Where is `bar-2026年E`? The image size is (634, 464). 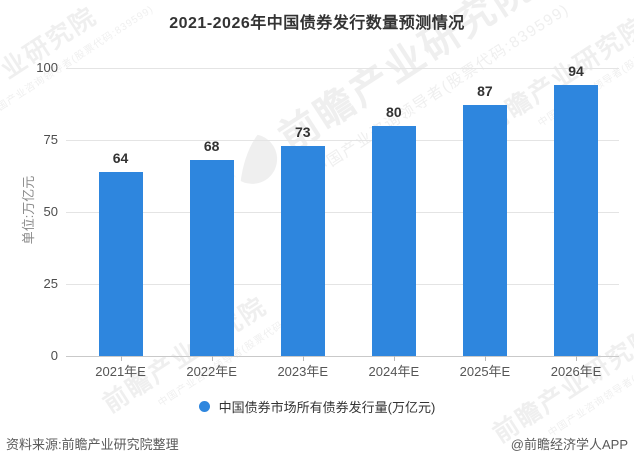 bar-2026年E is located at coordinates (576, 220).